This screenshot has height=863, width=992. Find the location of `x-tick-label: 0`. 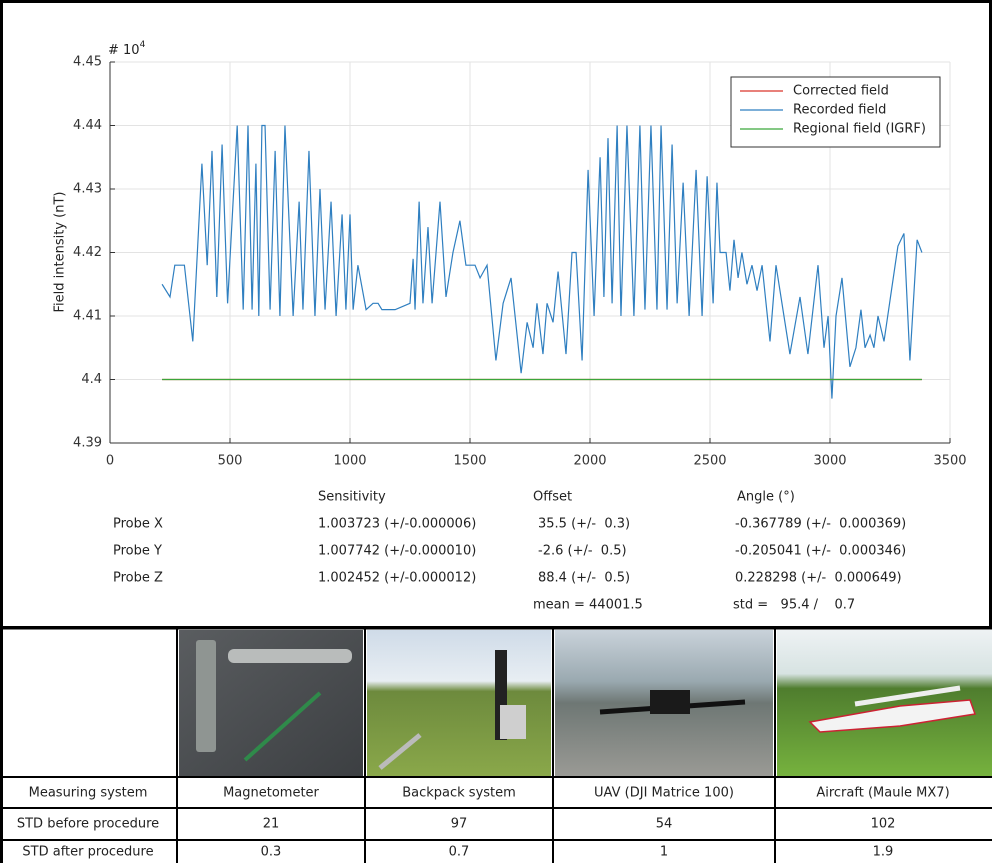

x-tick-label: 0 is located at coordinates (110, 461).